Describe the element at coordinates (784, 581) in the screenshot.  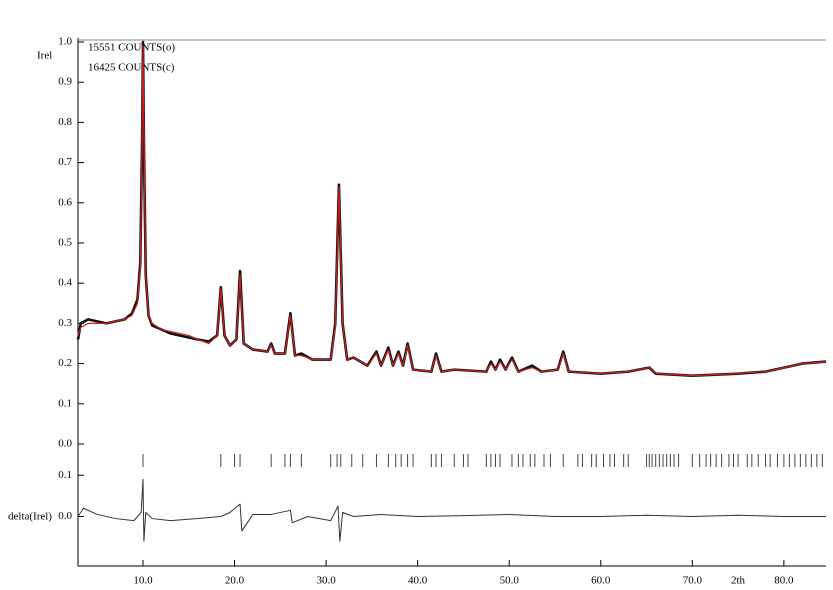
I see `x-tick-label: 80.0` at that location.